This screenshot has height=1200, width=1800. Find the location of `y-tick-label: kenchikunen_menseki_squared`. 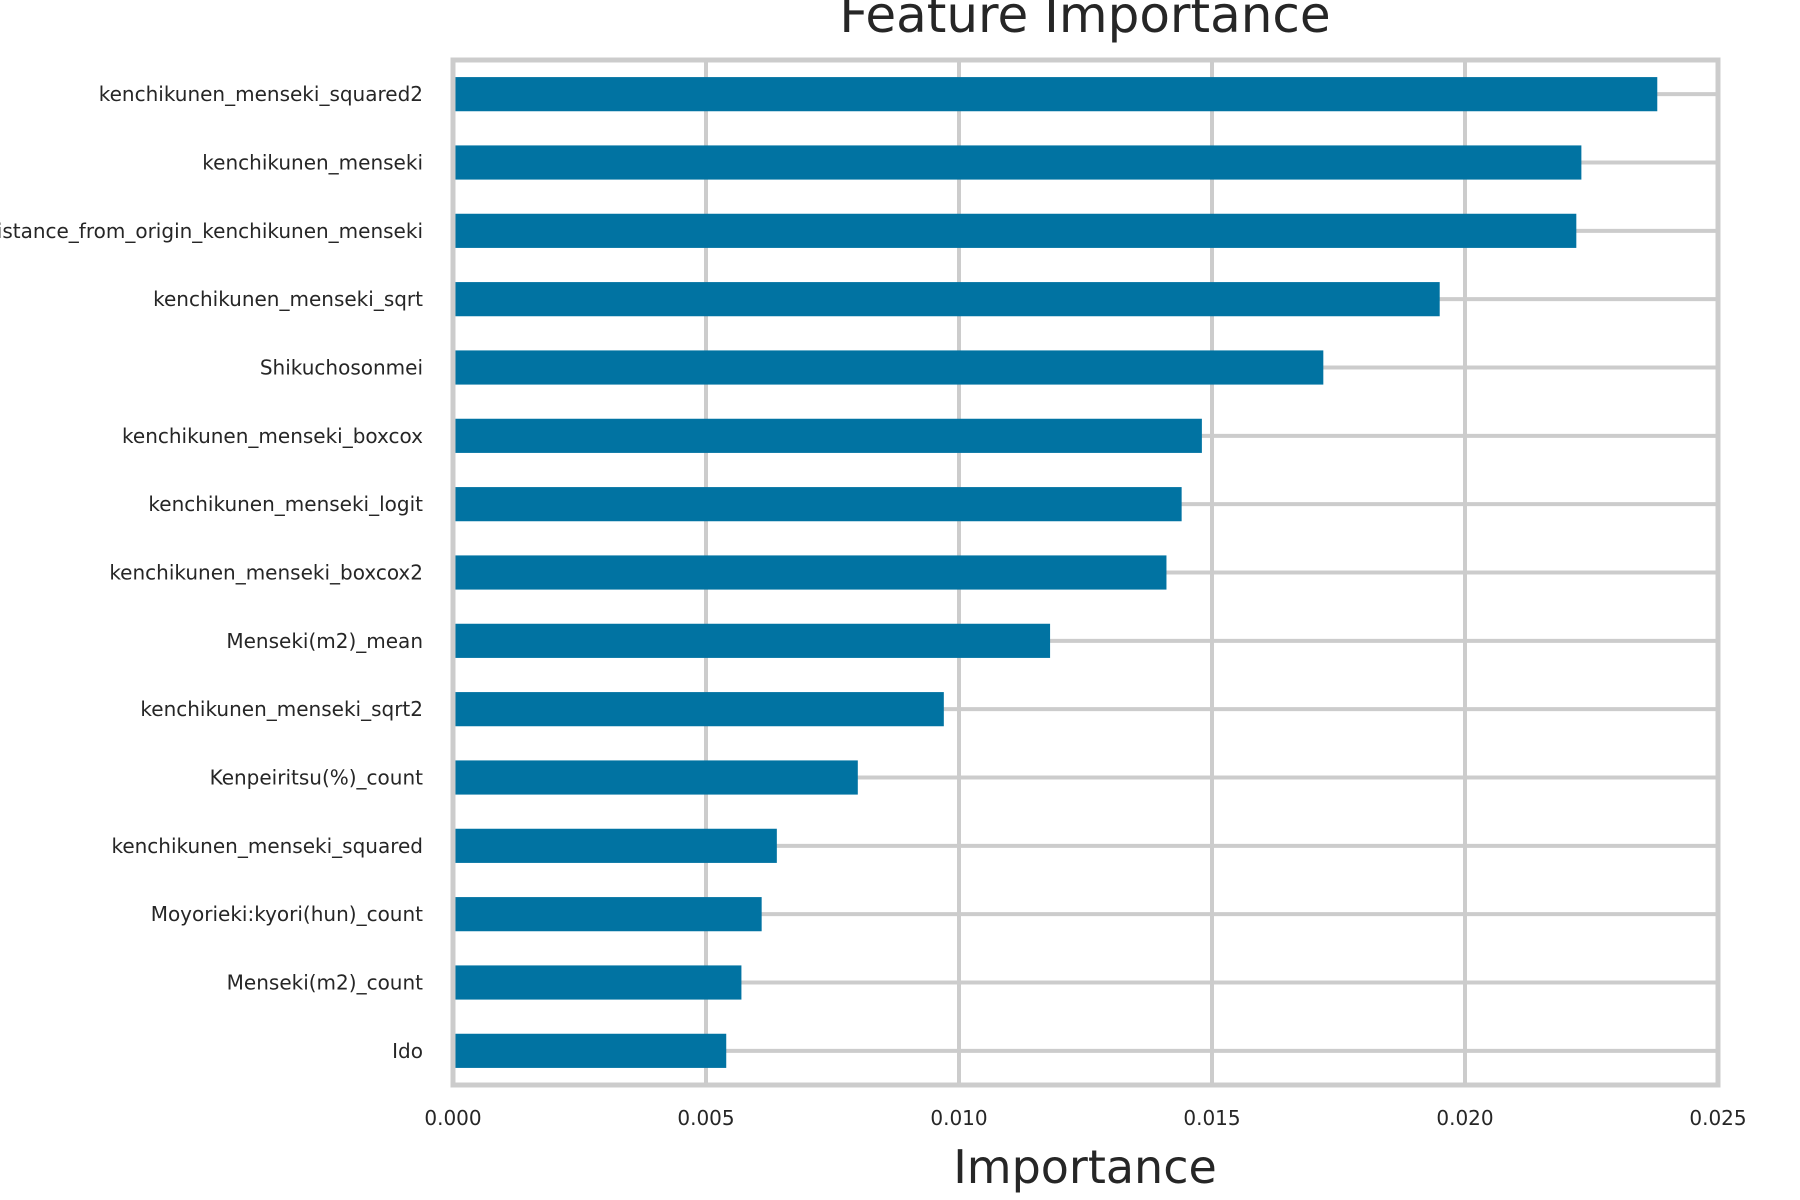

y-tick-label: kenchikunen_menseki_squared is located at coordinates (267, 846).